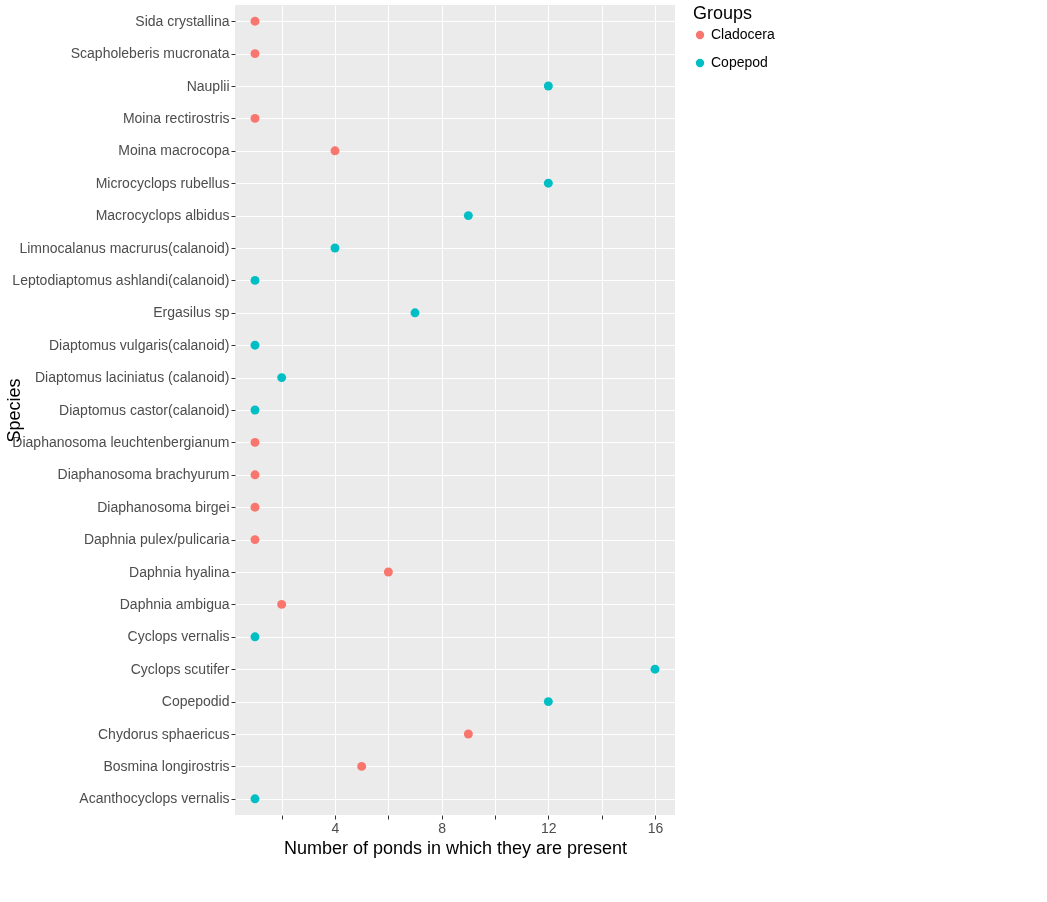 This screenshot has width=1047, height=902. I want to click on y-tick-label: Chydorus sphaericus, so click(163, 733).